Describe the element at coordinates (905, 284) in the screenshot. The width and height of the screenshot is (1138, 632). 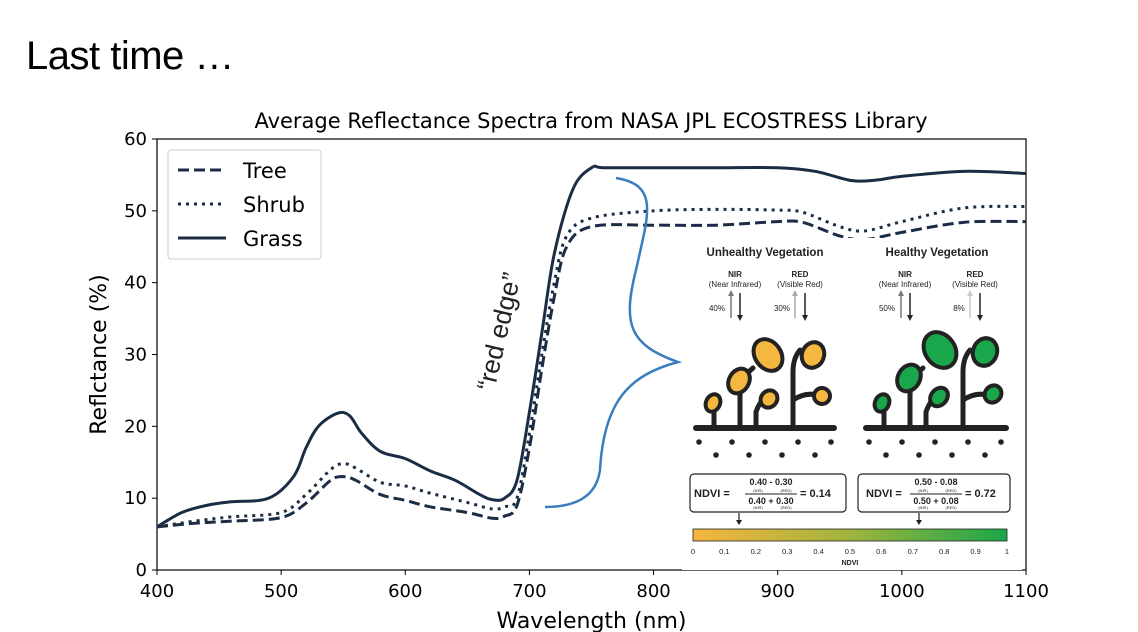
I see `healthy-nir-sub: (Near Infrared)` at that location.